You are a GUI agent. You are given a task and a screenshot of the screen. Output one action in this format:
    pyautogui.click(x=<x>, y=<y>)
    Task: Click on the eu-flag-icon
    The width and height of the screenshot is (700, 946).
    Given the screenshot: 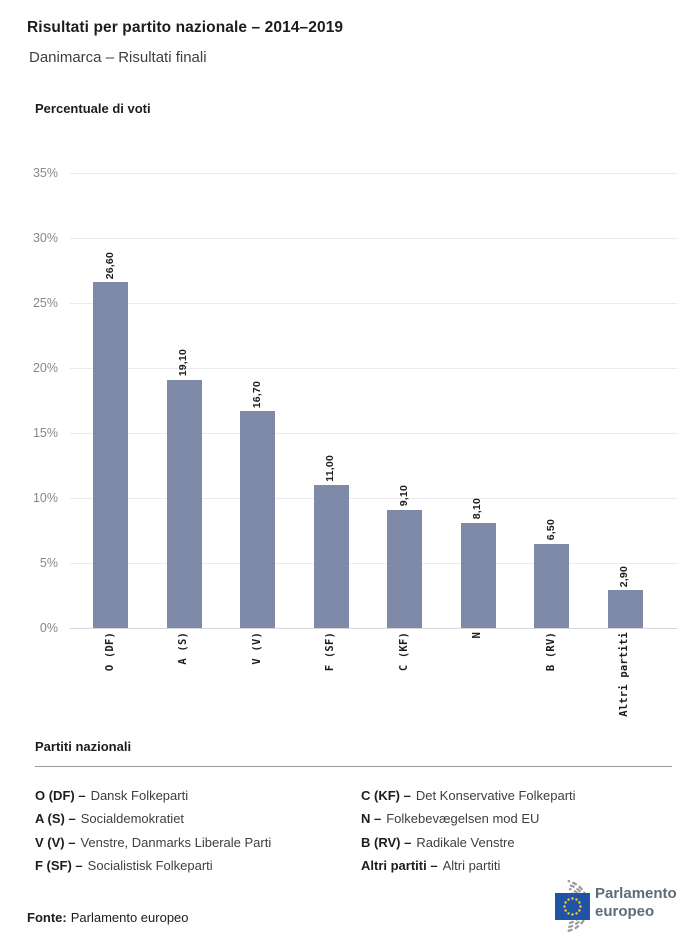 What is the action you would take?
    pyautogui.click(x=572, y=906)
    